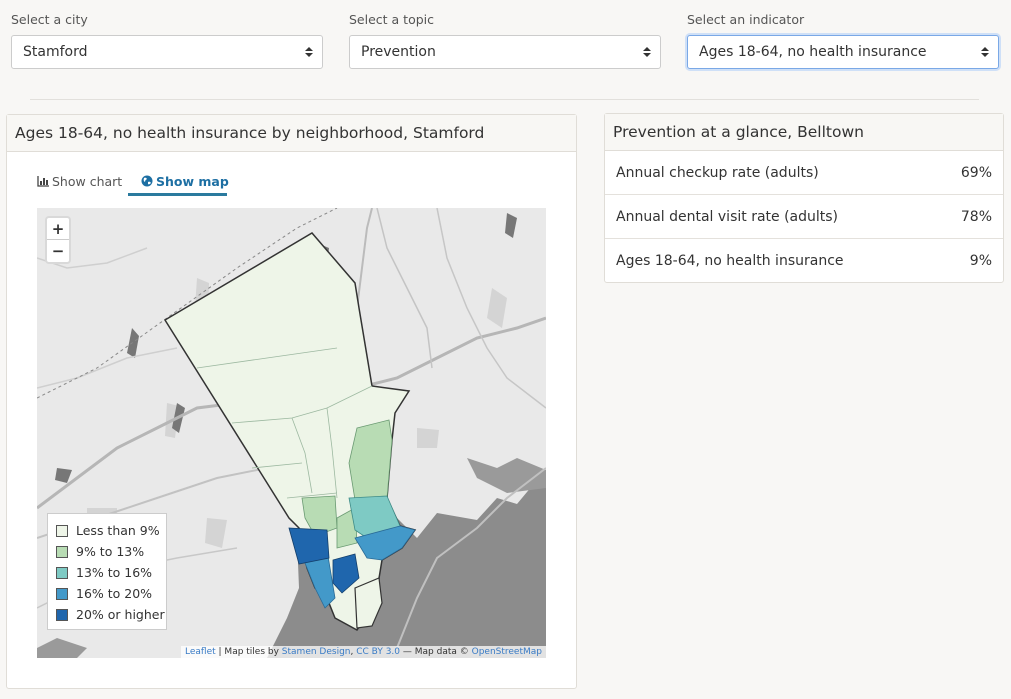  I want to click on city-select-label: Select a city, so click(49, 19).